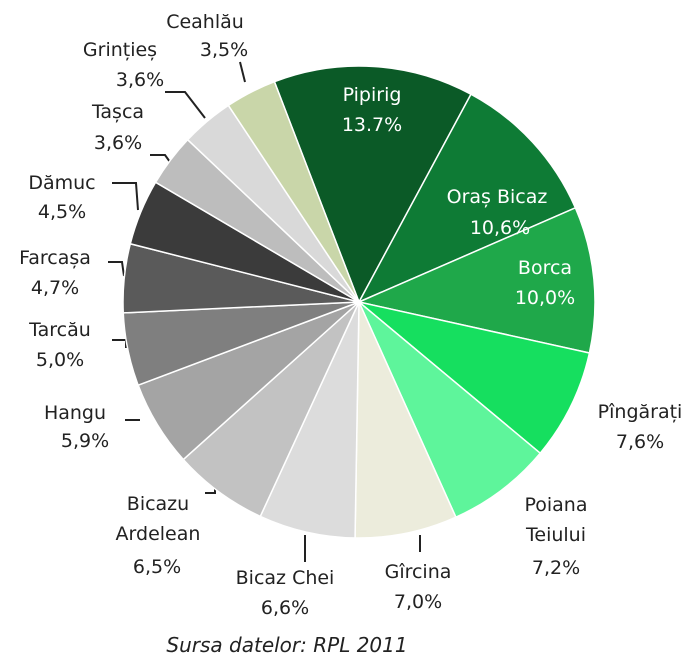  Describe the element at coordinates (60, 330) in the screenshot. I see `slice-label: Tarcău` at that location.